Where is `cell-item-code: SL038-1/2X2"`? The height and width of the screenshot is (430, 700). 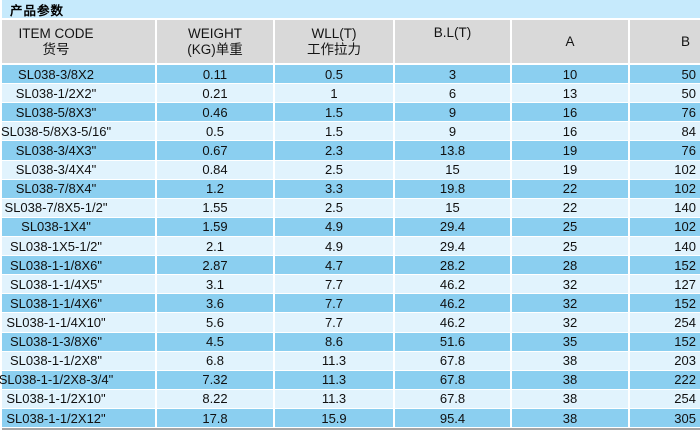
cell-item-code: SL038-1/2X2" is located at coordinates (78, 93).